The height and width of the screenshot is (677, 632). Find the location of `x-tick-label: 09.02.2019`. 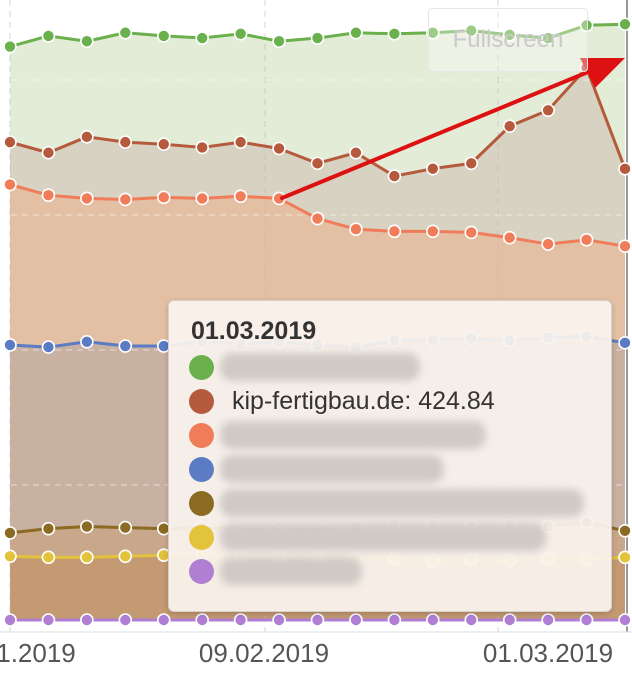

x-tick-label: 09.02.2019 is located at coordinates (264, 653).